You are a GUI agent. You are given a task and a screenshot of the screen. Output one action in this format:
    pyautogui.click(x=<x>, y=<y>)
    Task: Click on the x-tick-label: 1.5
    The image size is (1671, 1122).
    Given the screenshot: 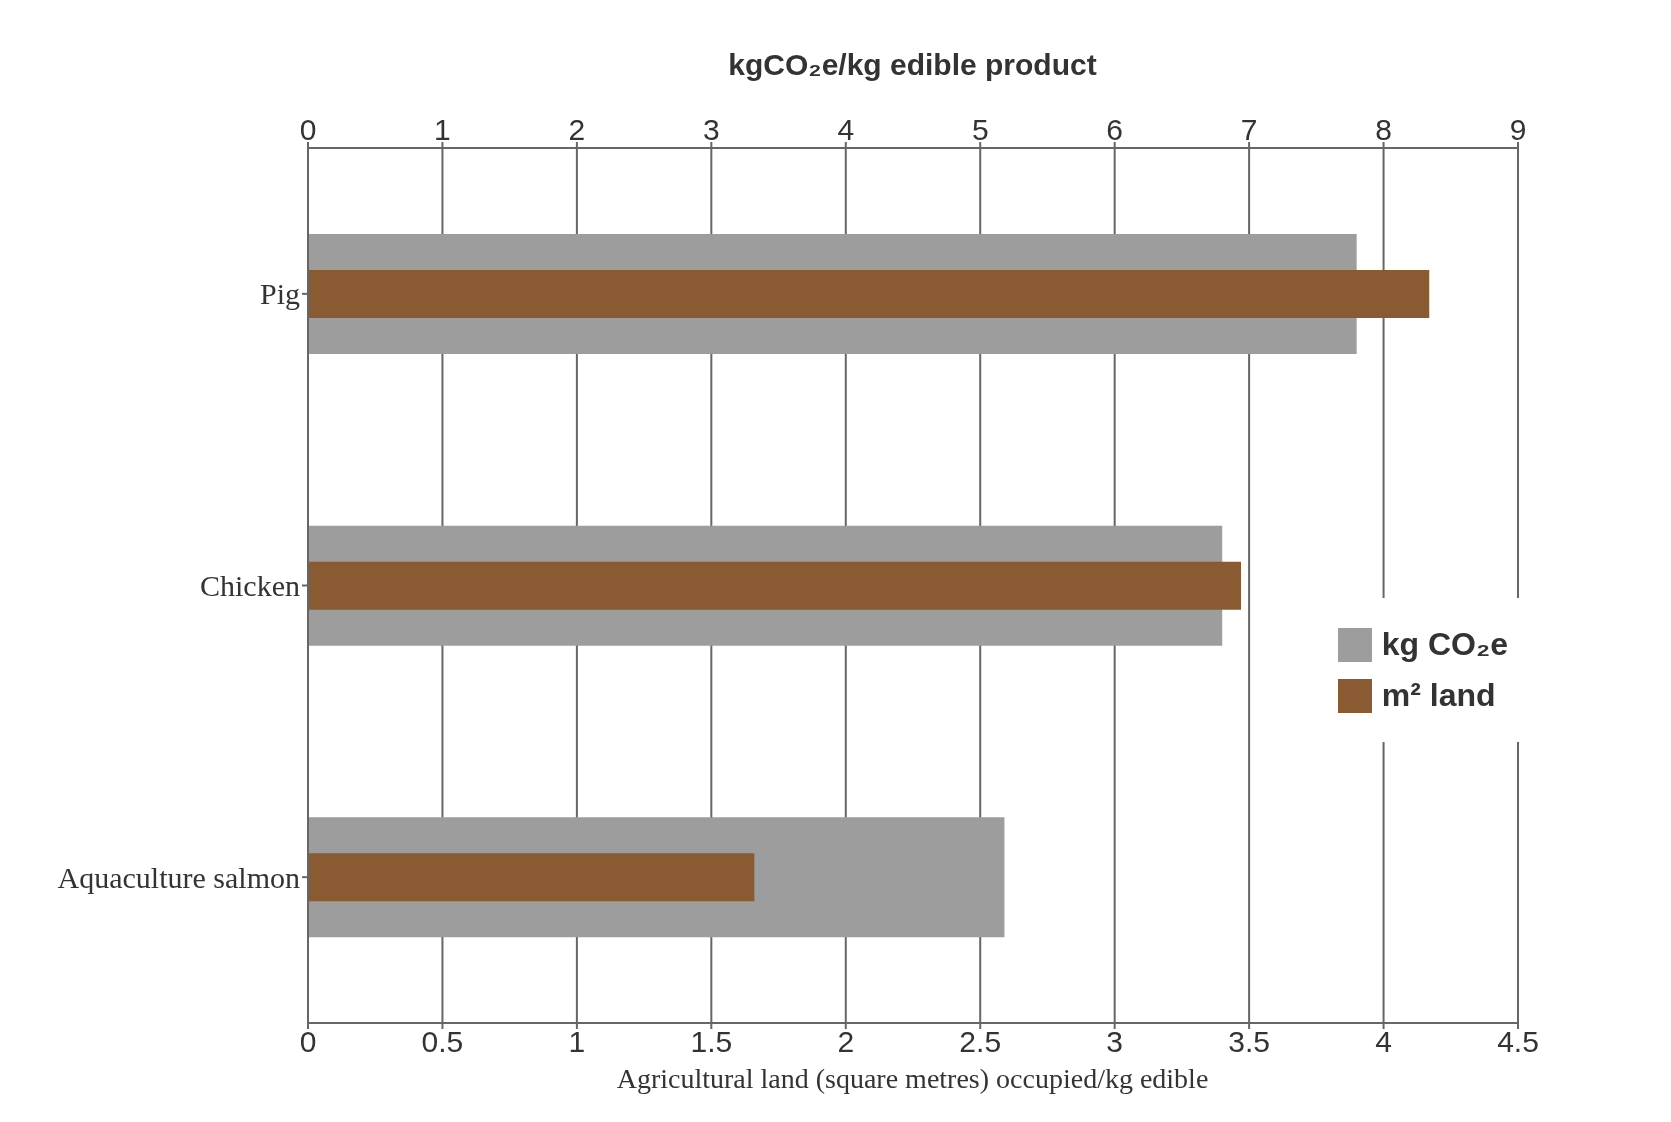 What is the action you would take?
    pyautogui.click(x=711, y=1042)
    